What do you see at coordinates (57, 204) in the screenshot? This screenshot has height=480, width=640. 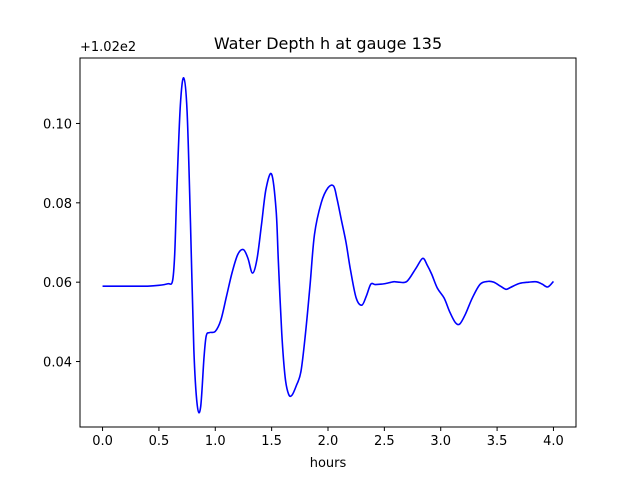 I see `y-tick-label: 0.08` at bounding box center [57, 204].